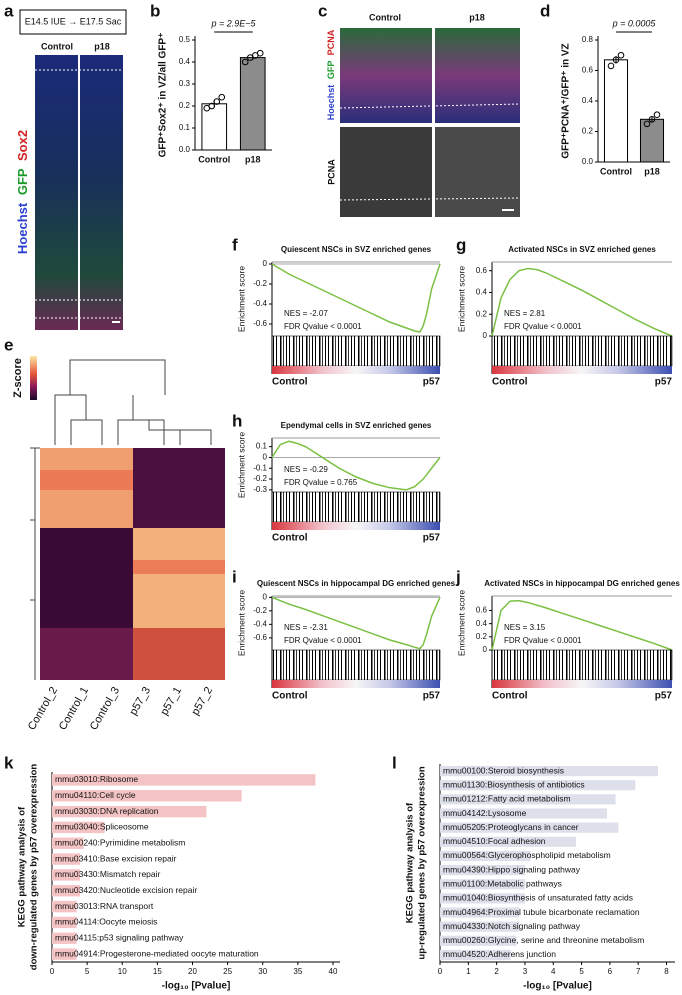  I want to click on x-tick-label: 40, so click(333, 971).